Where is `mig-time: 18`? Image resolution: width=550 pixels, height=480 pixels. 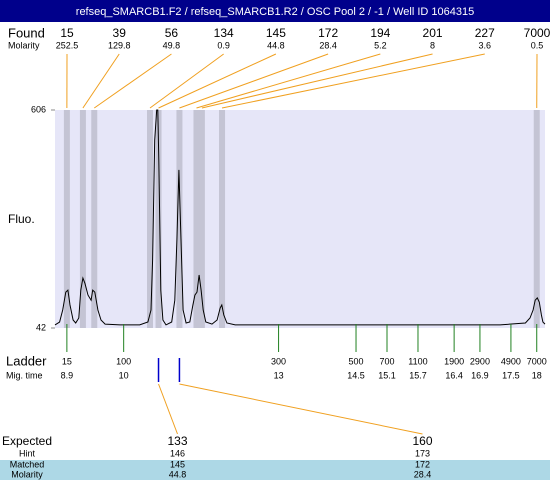
mig-time: 18 is located at coordinates (537, 375).